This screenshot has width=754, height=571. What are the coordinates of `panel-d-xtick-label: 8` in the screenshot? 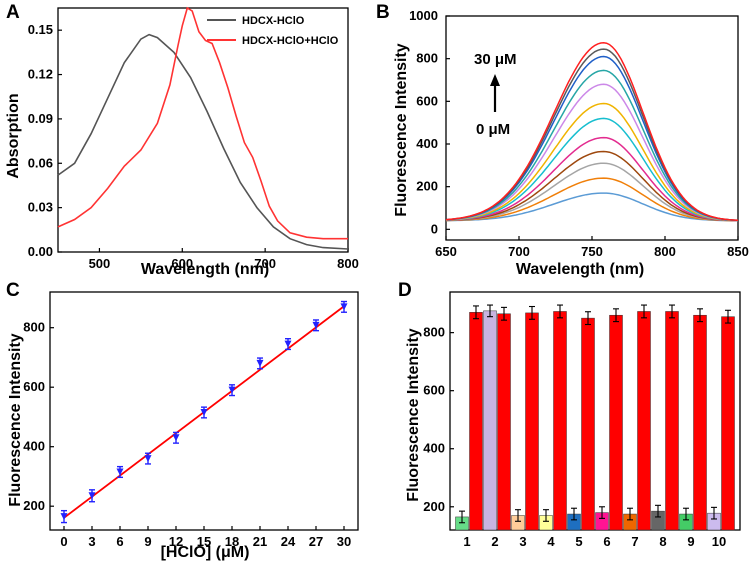 It's located at (662, 541).